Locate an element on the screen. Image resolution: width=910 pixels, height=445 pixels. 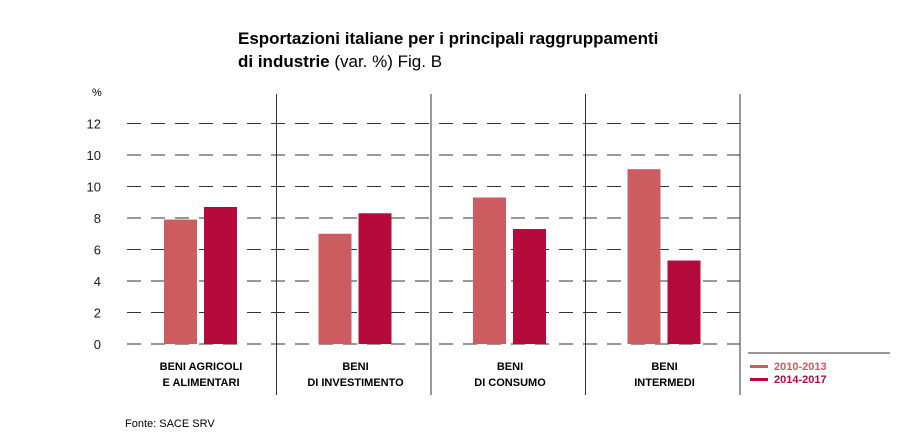
y-tick-label: 4 is located at coordinates (97, 281).